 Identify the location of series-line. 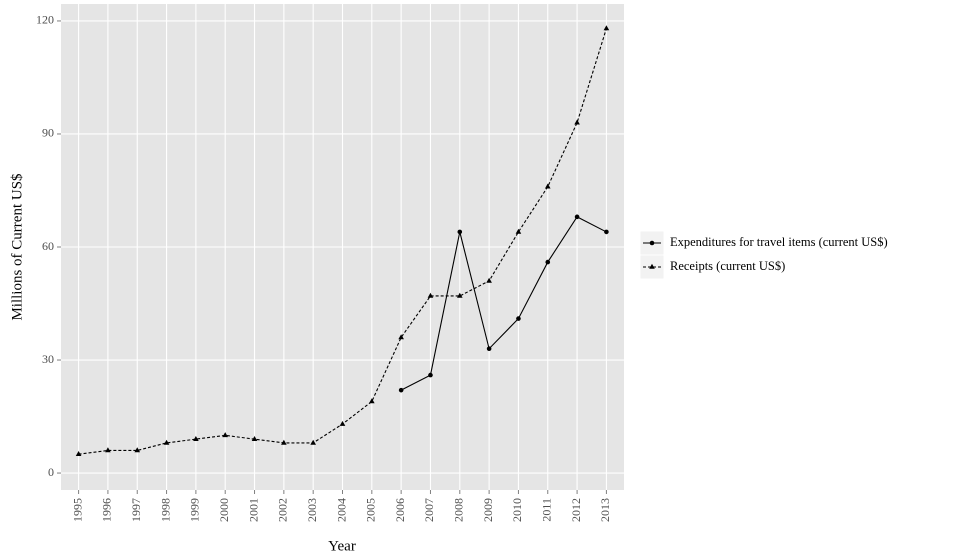
(503, 303).